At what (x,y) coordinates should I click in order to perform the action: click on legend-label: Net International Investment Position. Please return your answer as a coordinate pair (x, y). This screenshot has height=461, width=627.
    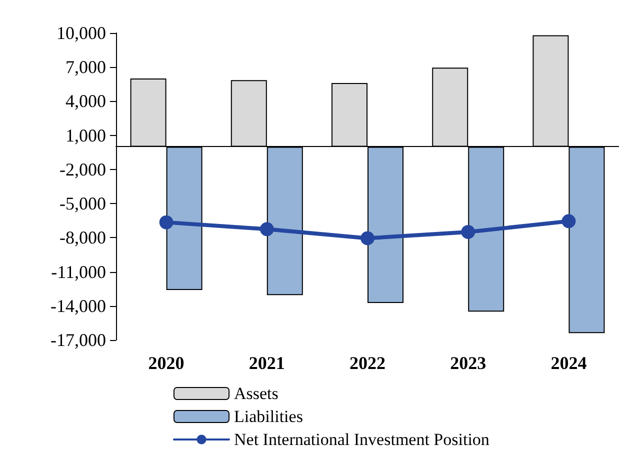
    Looking at the image, I should click on (362, 439).